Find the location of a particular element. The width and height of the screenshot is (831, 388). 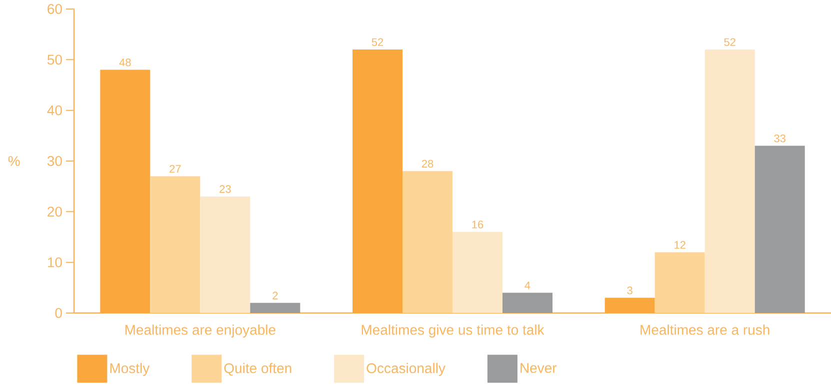

legend-label: Never is located at coordinates (538, 368).